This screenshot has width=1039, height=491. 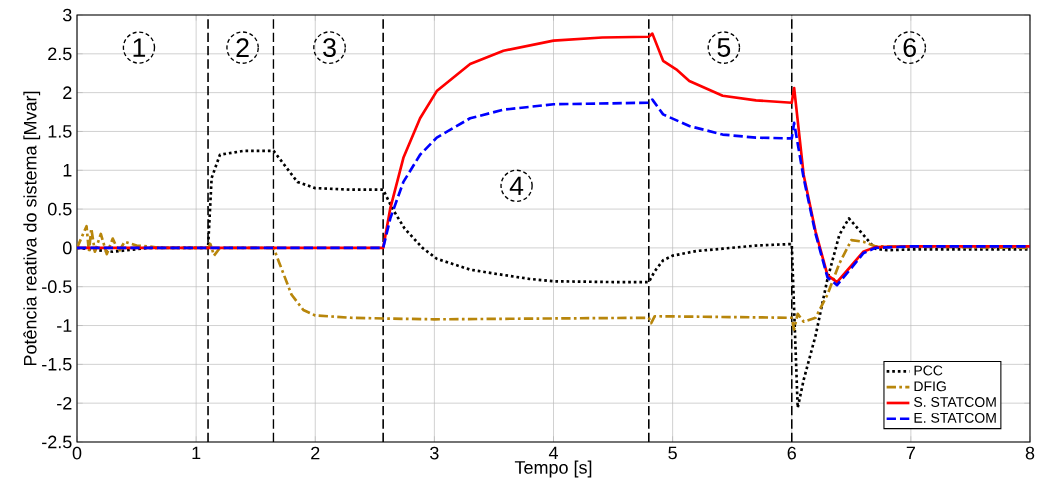 I want to click on y-tick-label: 1, so click(x=67, y=170).